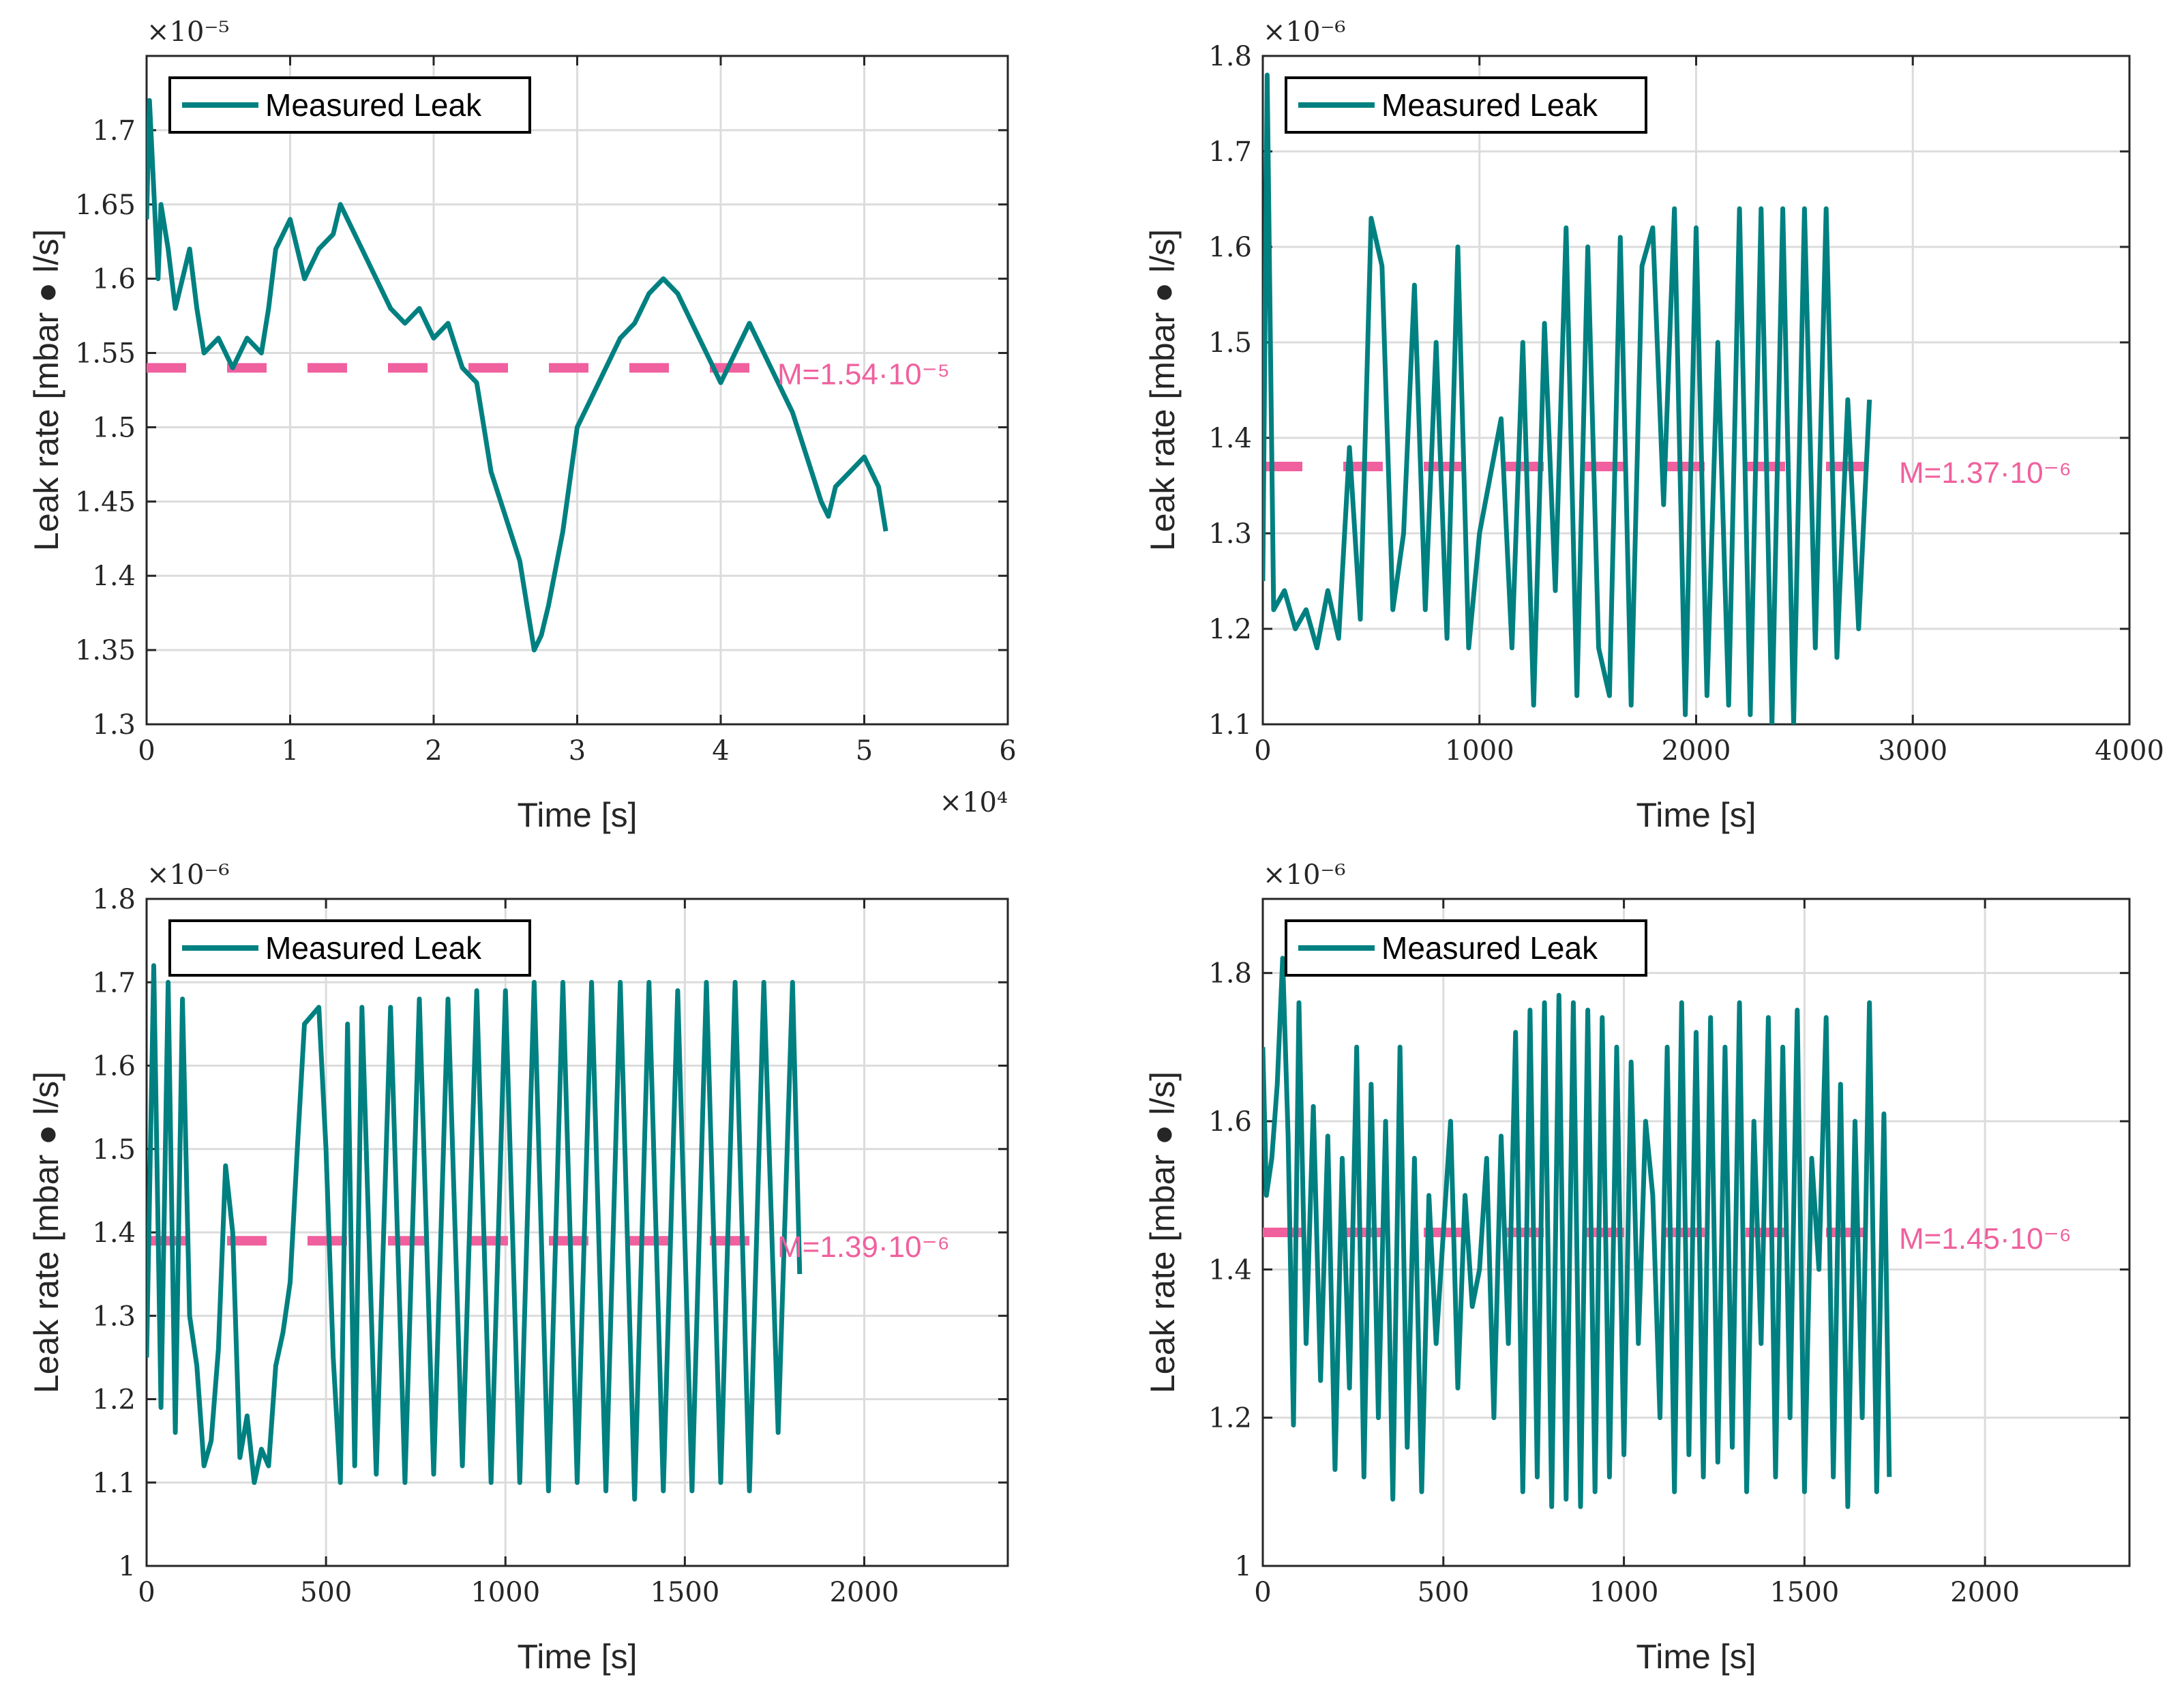  Describe the element at coordinates (105, 650) in the screenshot. I see `y-tick-label: 1.35` at that location.